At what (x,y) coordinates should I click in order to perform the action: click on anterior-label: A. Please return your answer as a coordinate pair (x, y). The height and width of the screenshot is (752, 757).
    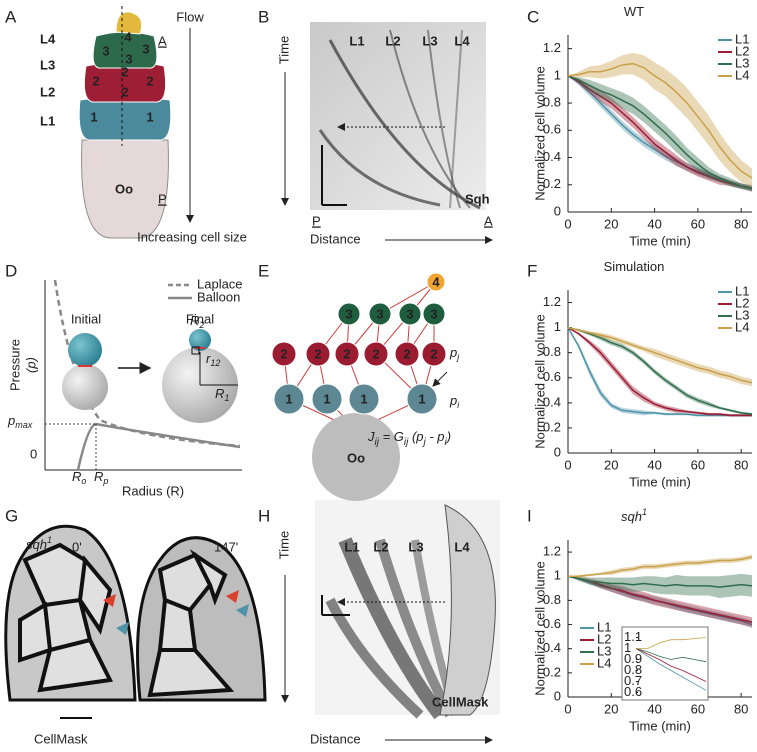
    Looking at the image, I should click on (488, 220).